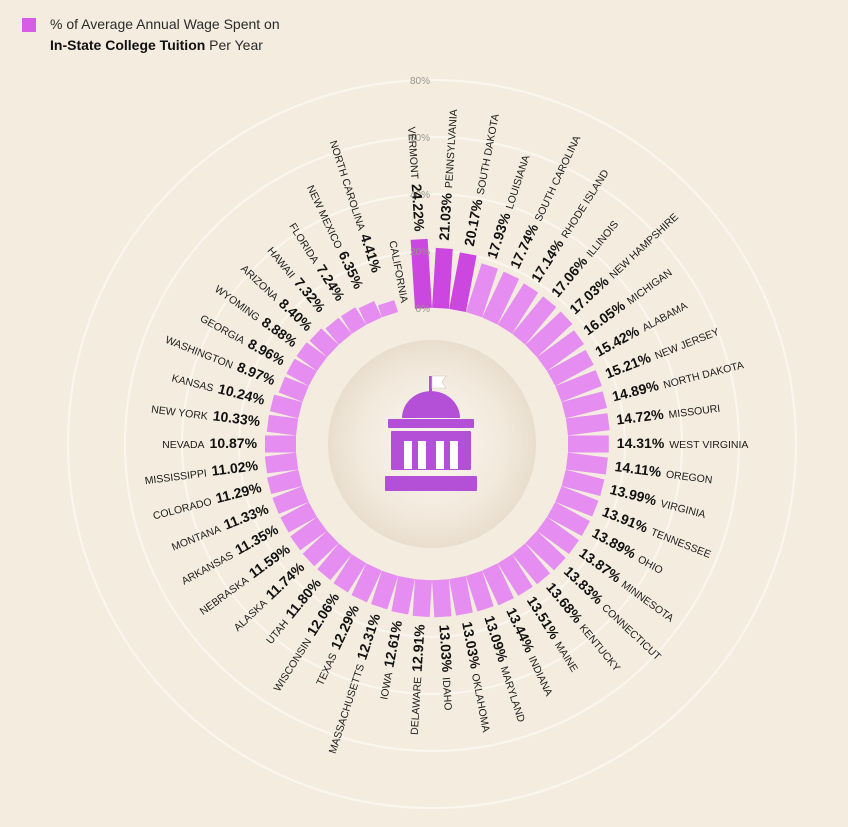 The image size is (848, 827). I want to click on label-oregon: 14.11% OREGON, so click(663, 472).